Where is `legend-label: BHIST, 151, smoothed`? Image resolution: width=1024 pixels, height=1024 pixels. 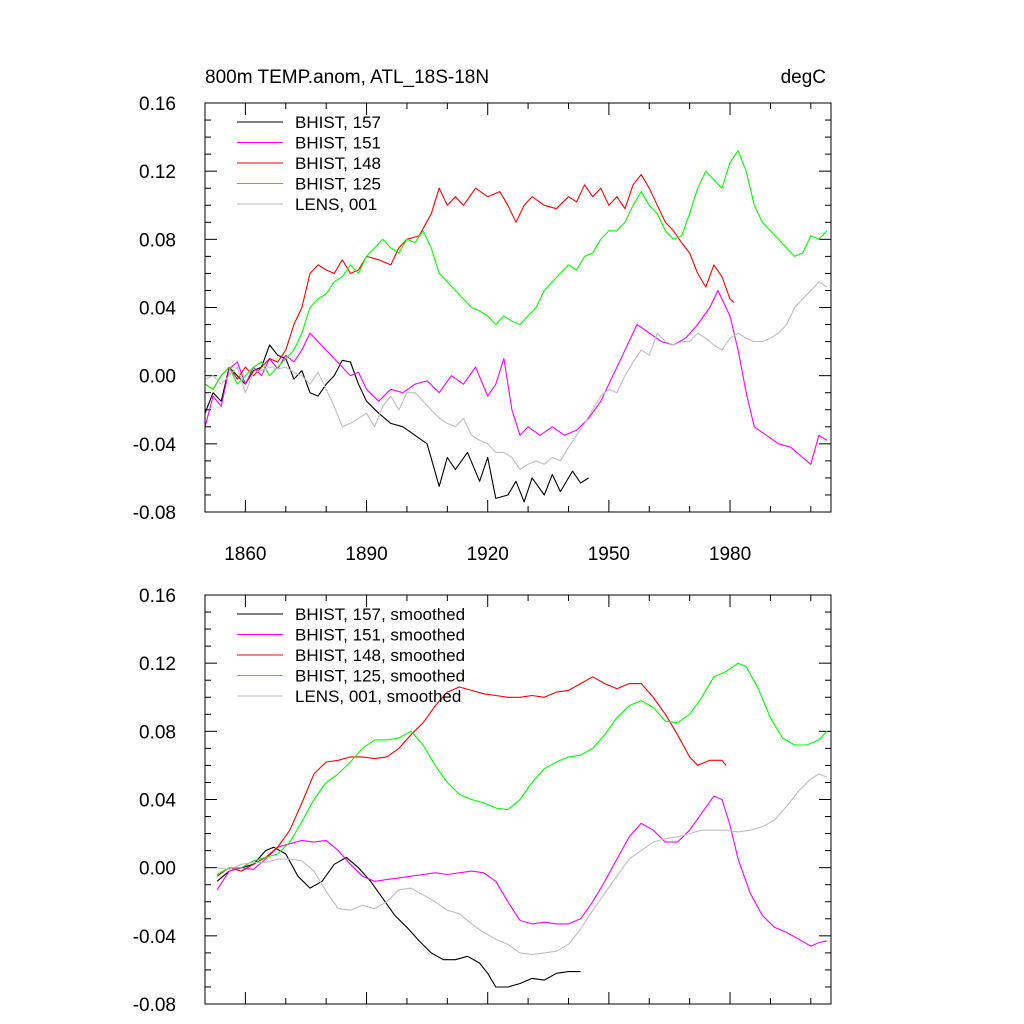
legend-label: BHIST, 151, smoothed is located at coordinates (380, 635).